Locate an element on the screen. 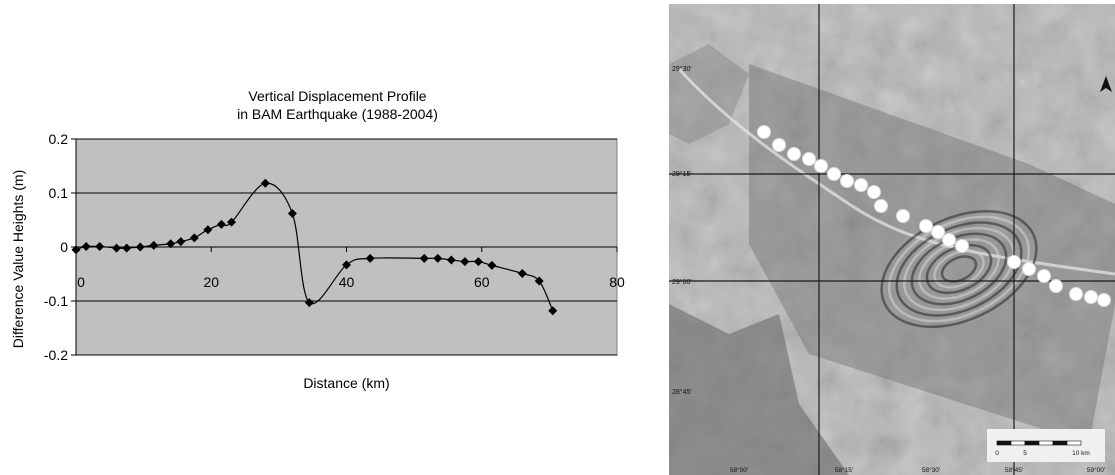 Image resolution: width=1115 pixels, height=475 pixels. x-tick-label: 80 is located at coordinates (617, 282).